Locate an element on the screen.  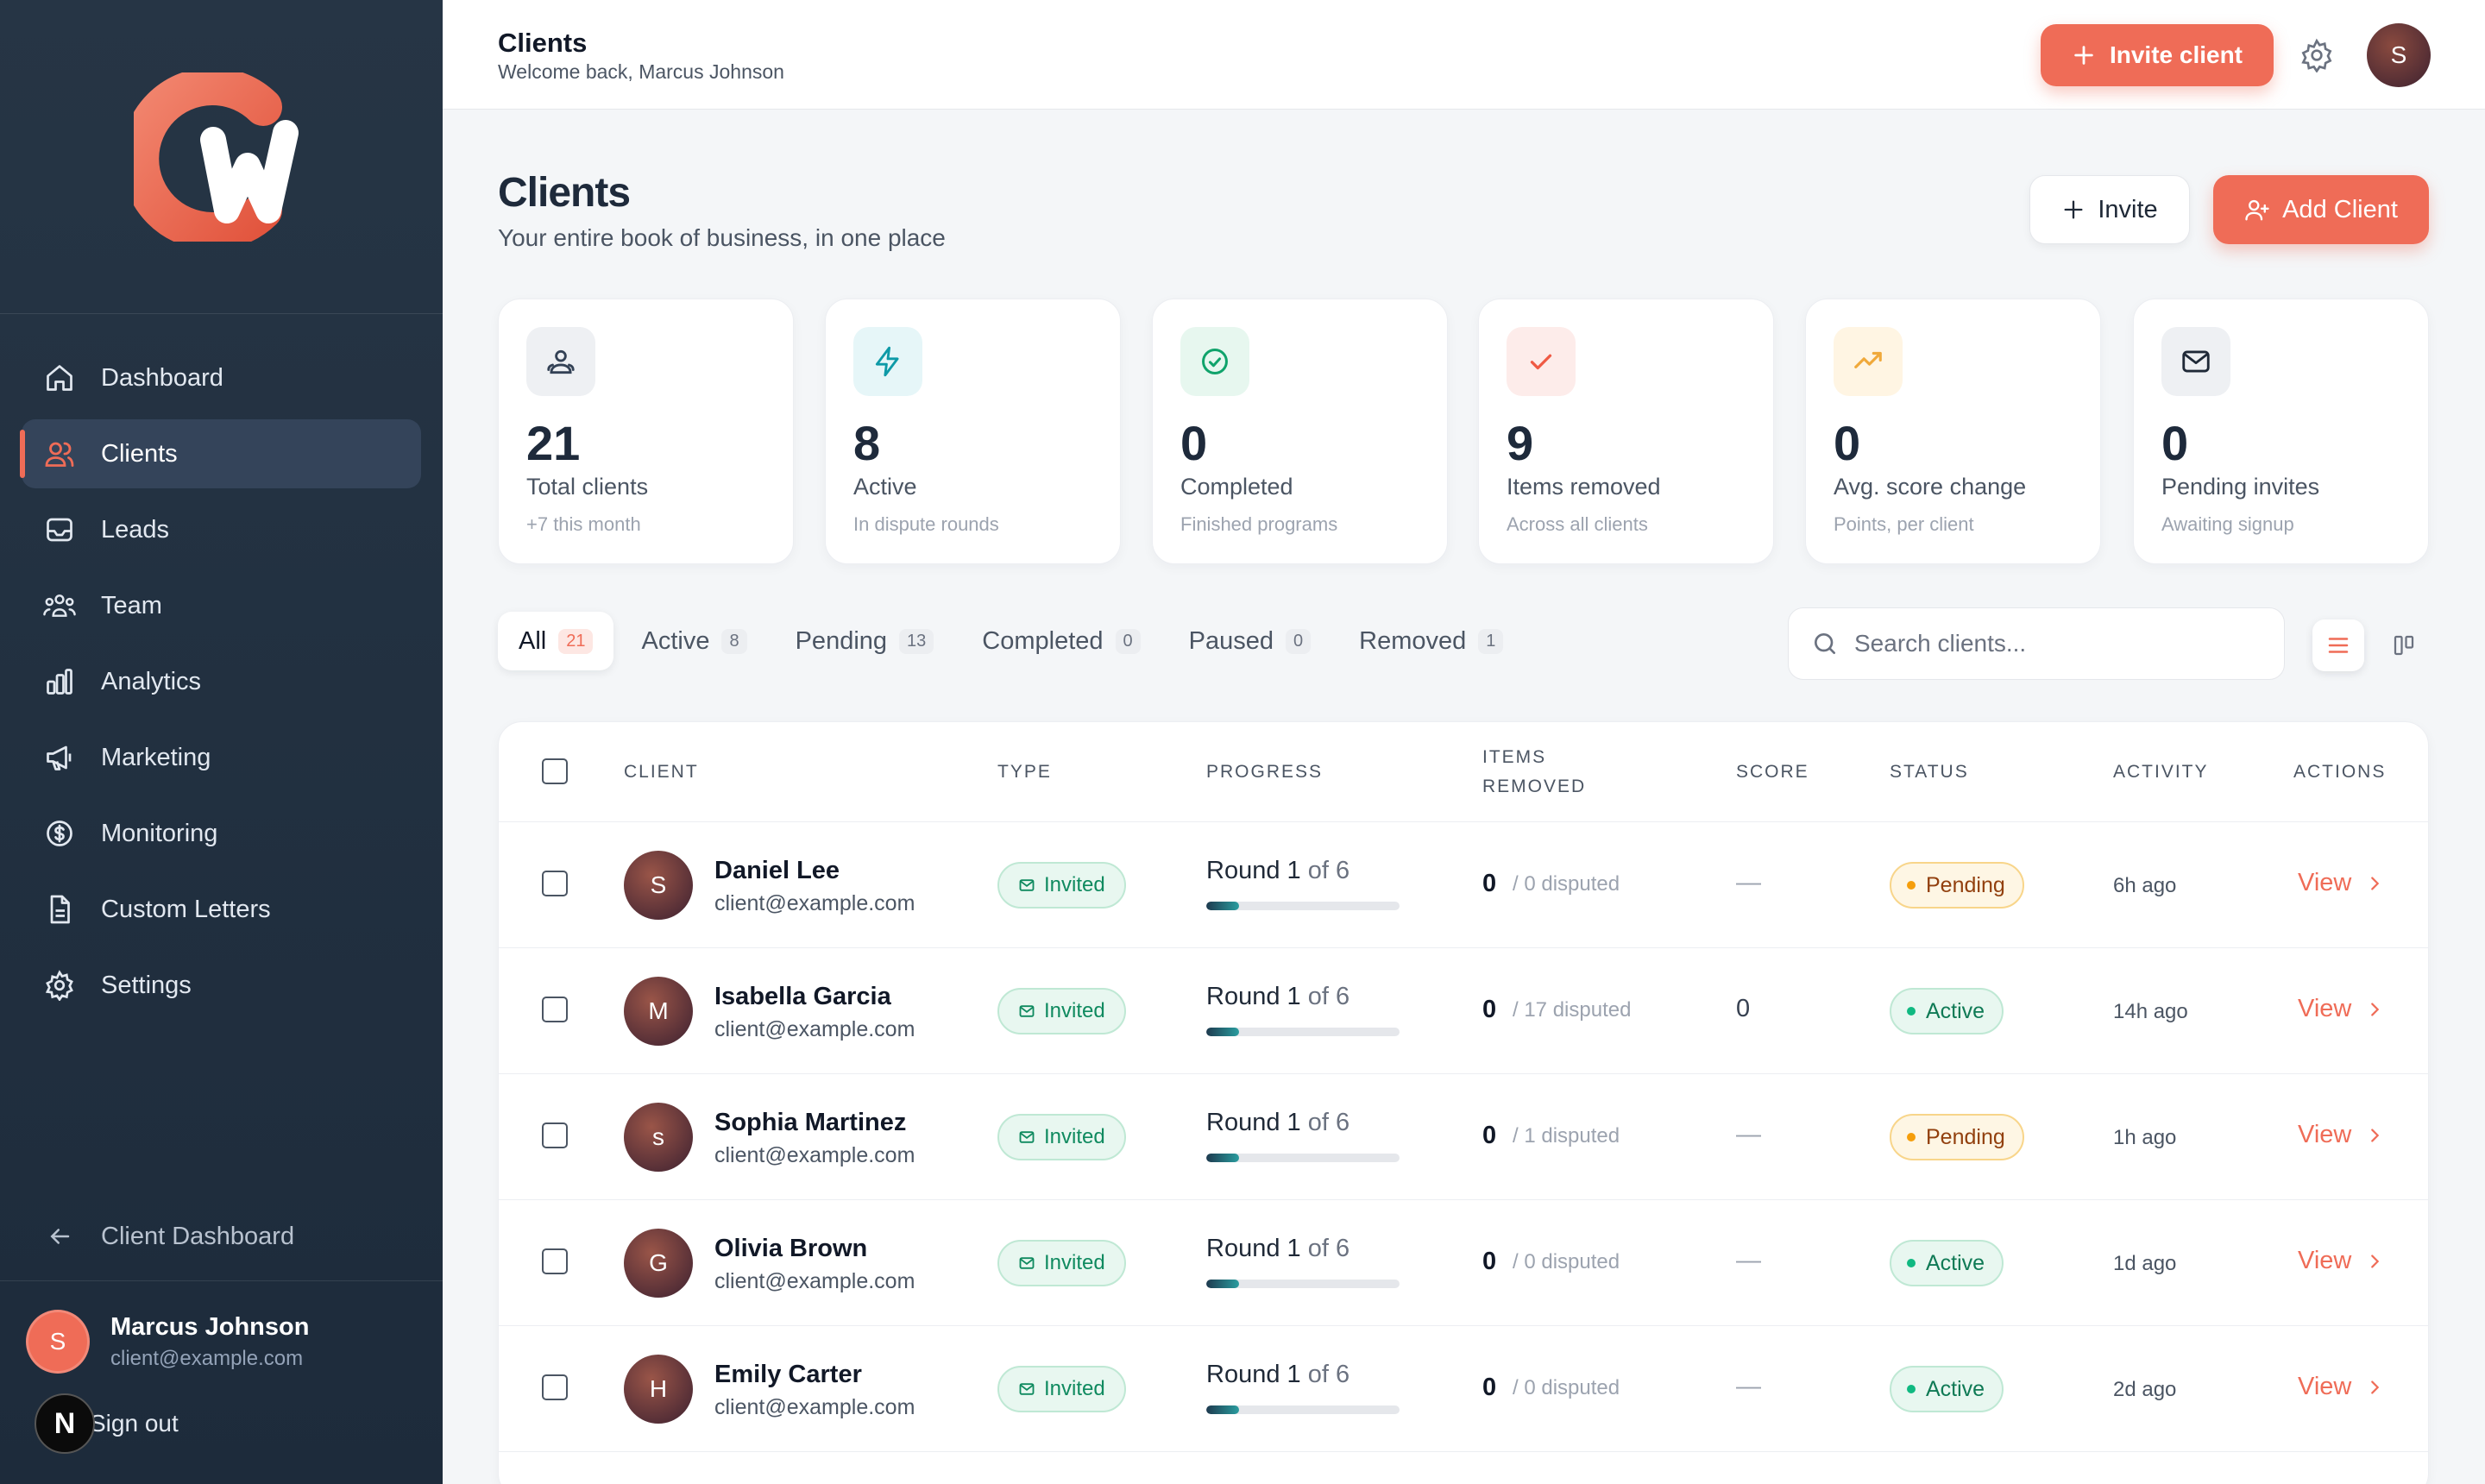
invite-client-button: Invite client is located at coordinates (2157, 55).